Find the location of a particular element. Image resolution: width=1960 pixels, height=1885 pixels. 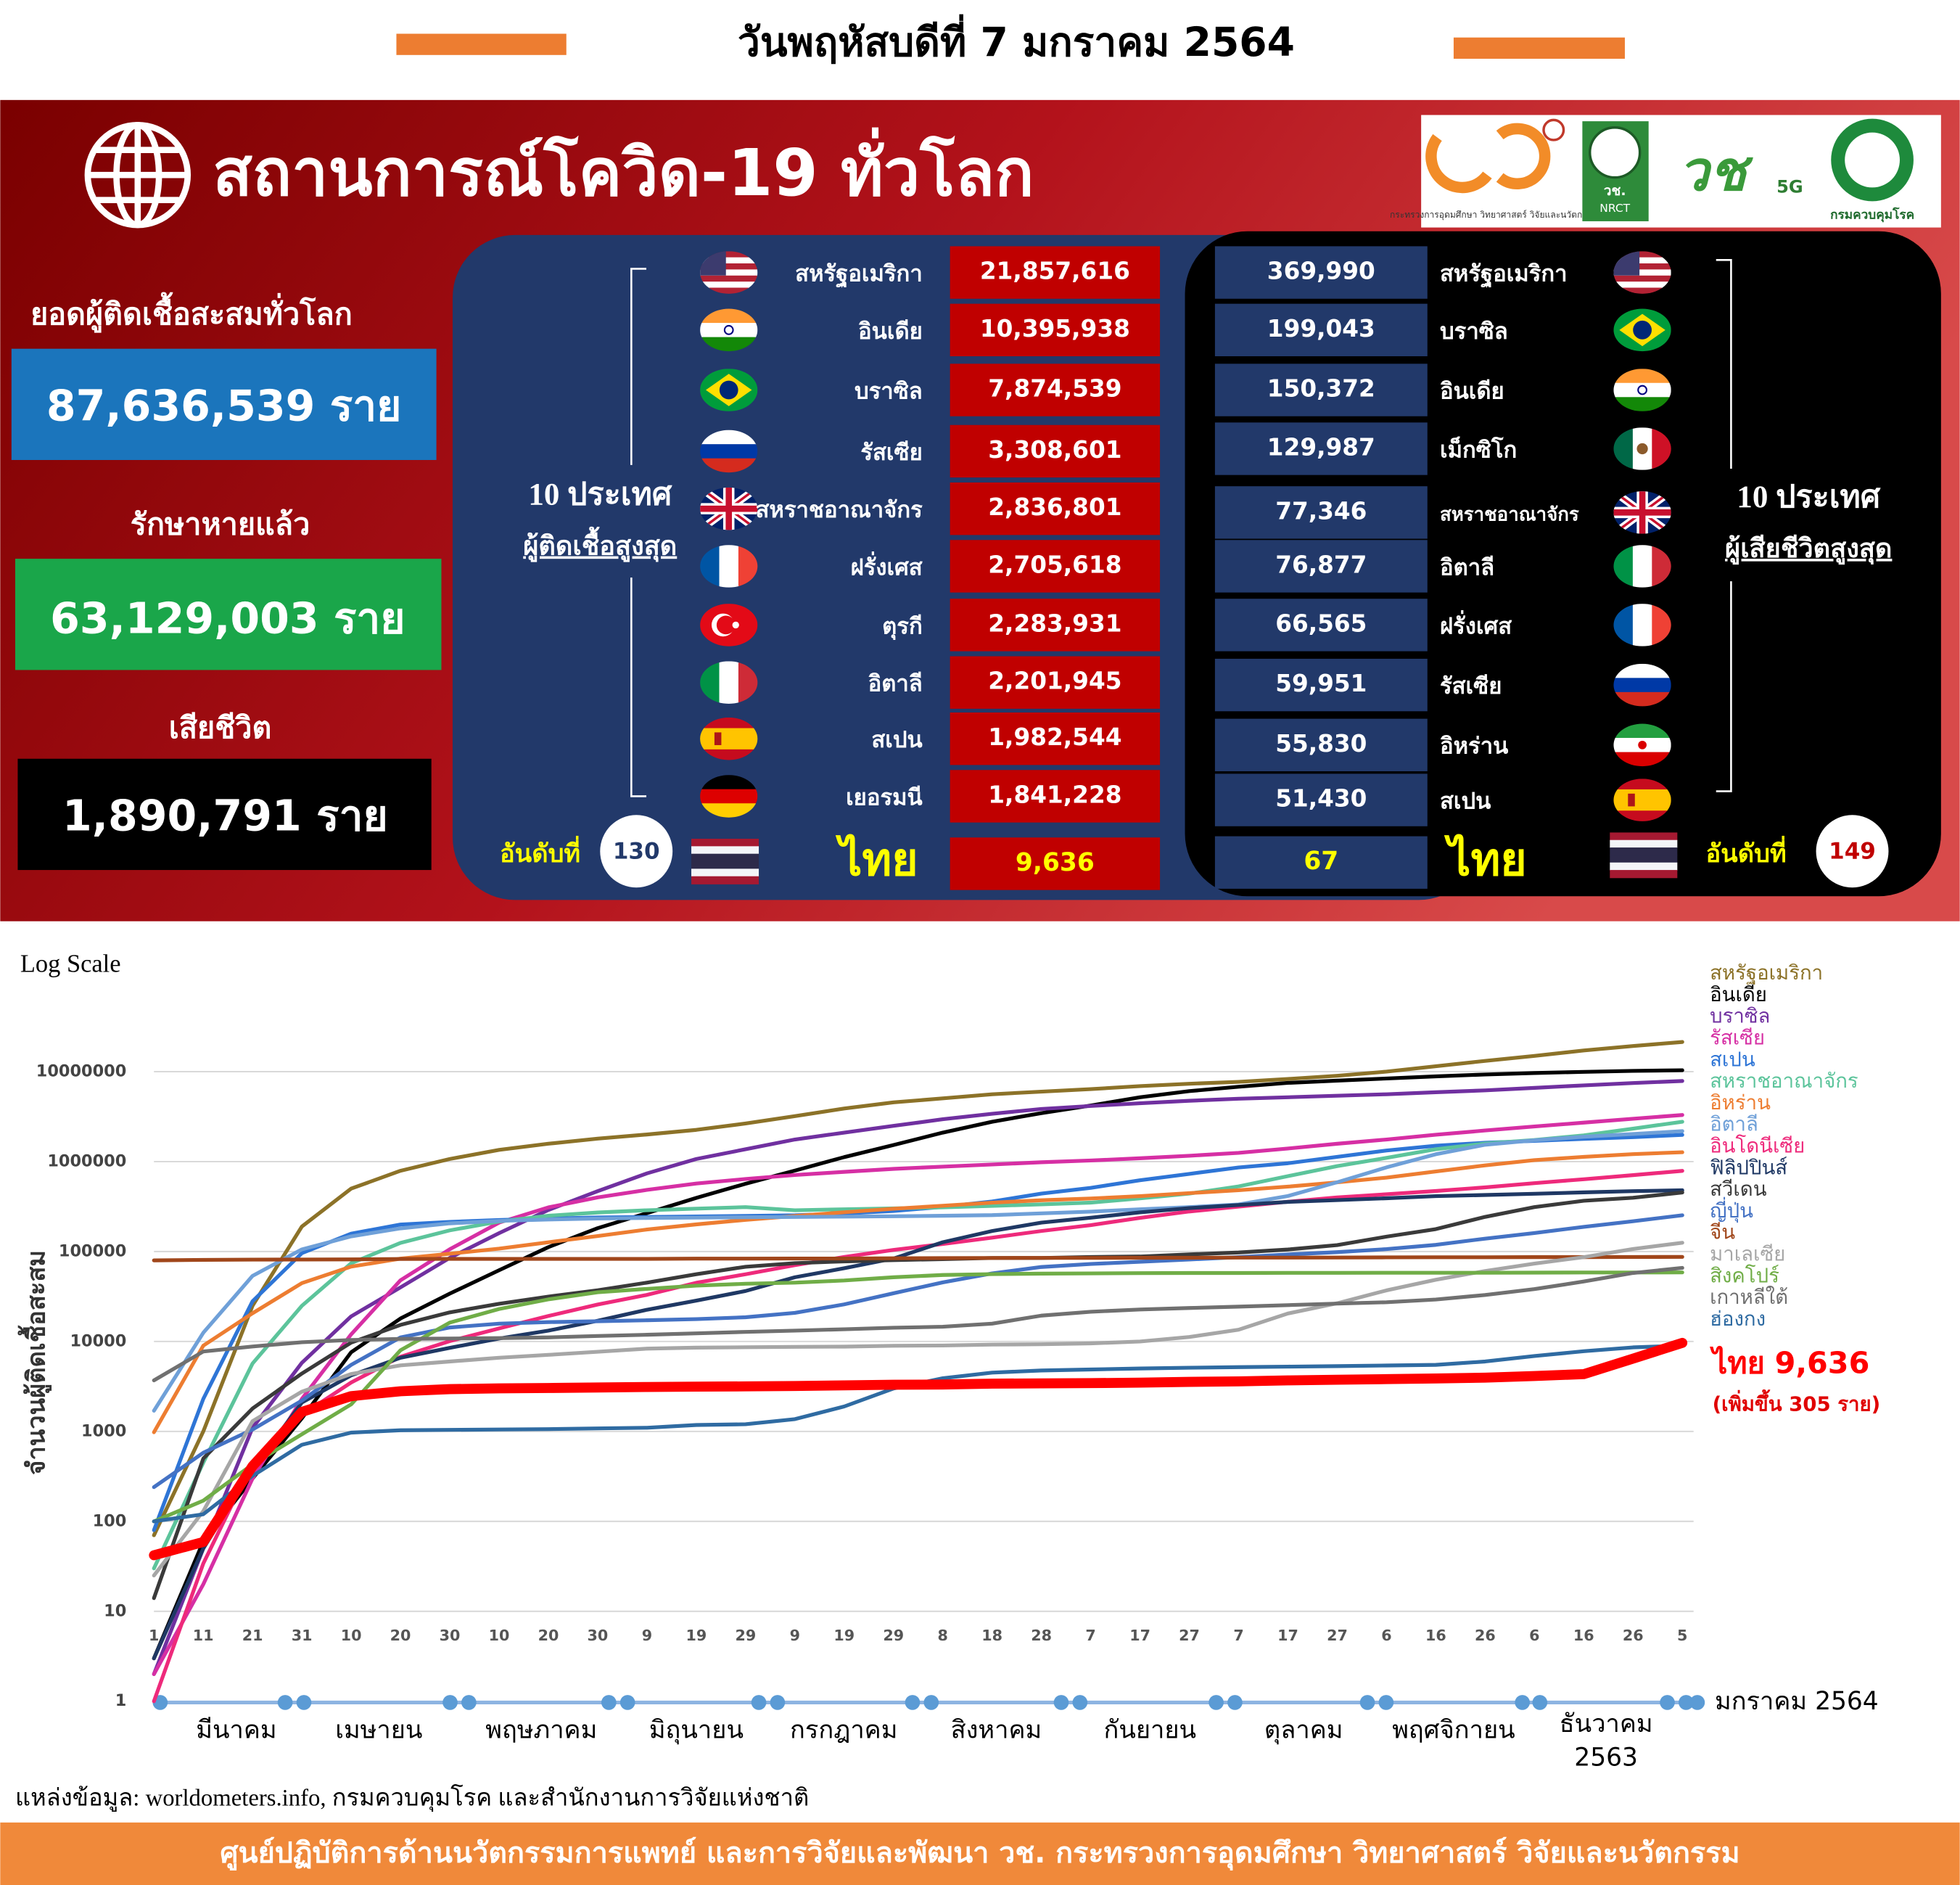

footer-band is located at coordinates (980, 1854).